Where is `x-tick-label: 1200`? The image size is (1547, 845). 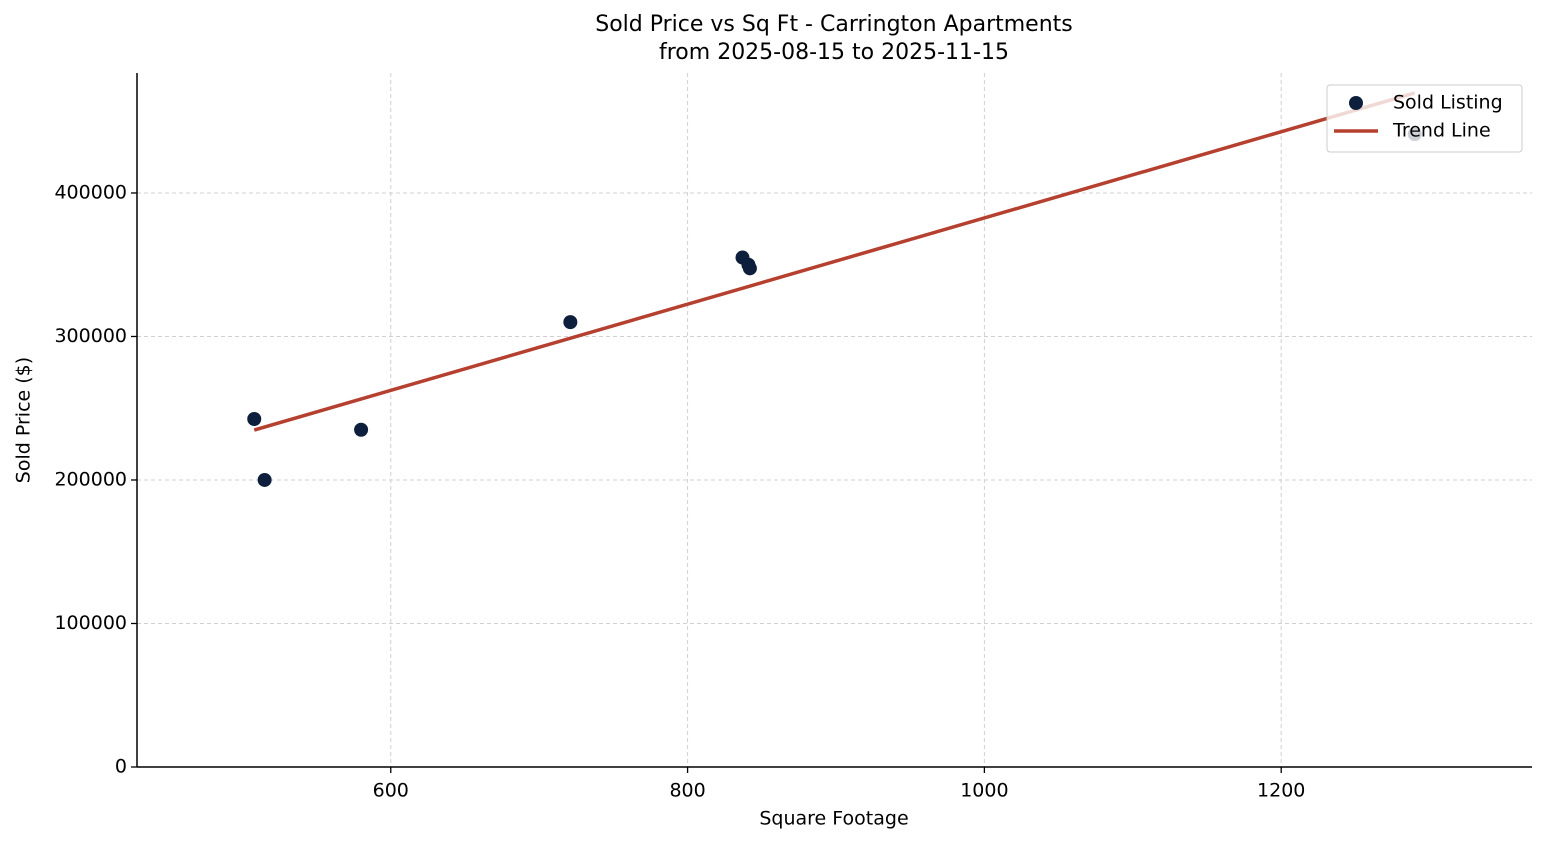
x-tick-label: 1200 is located at coordinates (1281, 791).